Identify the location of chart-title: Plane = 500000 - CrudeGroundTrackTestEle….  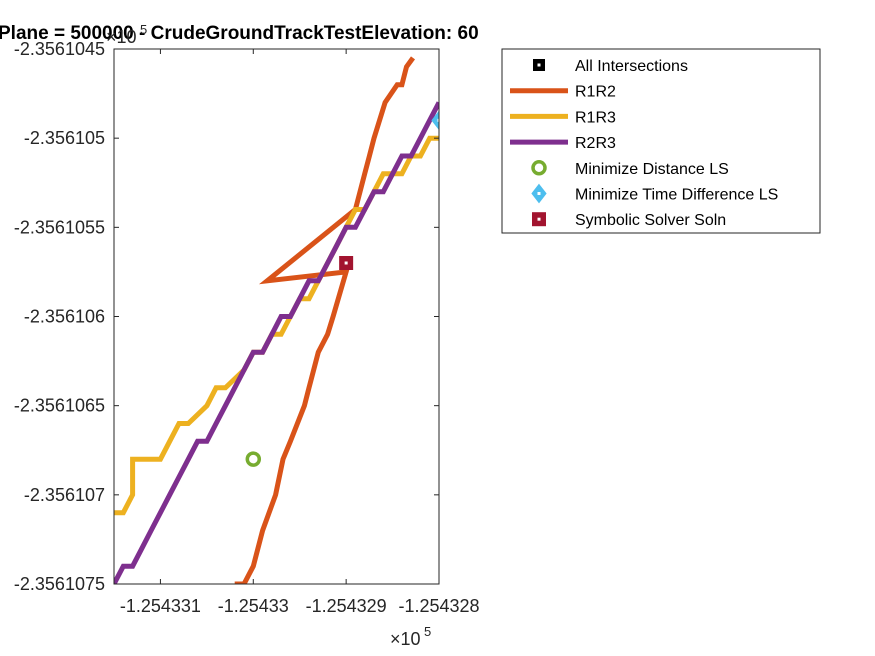
(239, 33).